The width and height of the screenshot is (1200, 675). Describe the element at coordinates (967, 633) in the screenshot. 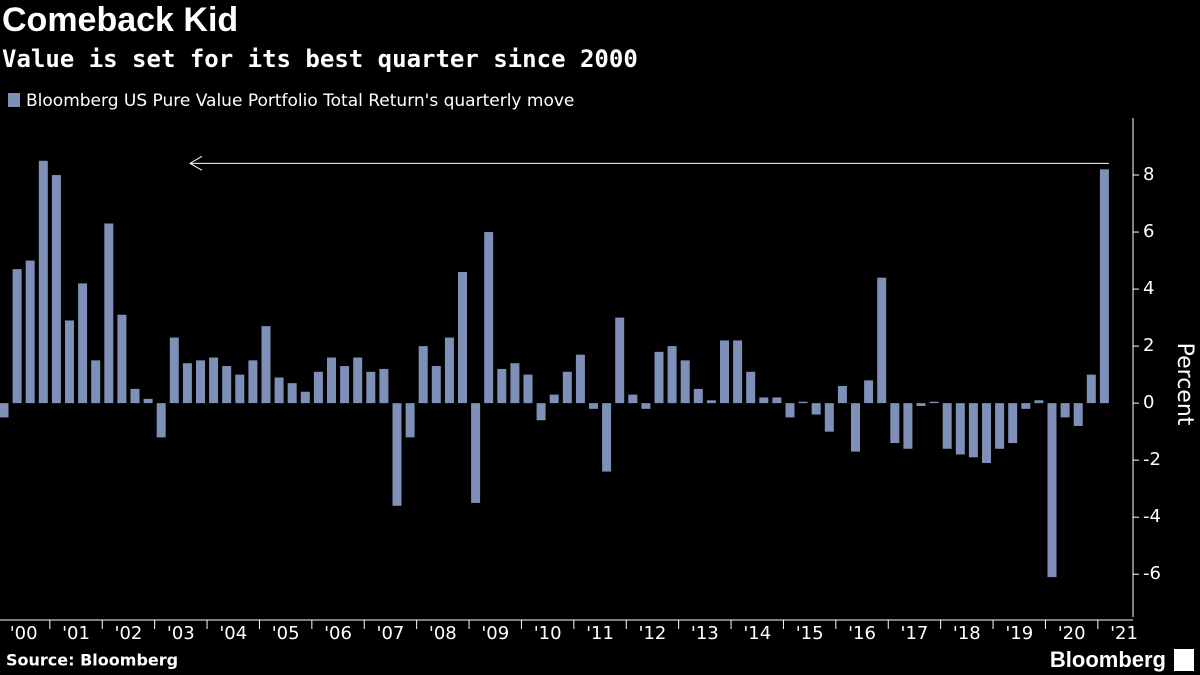

I see `x-tick-label: '18` at that location.